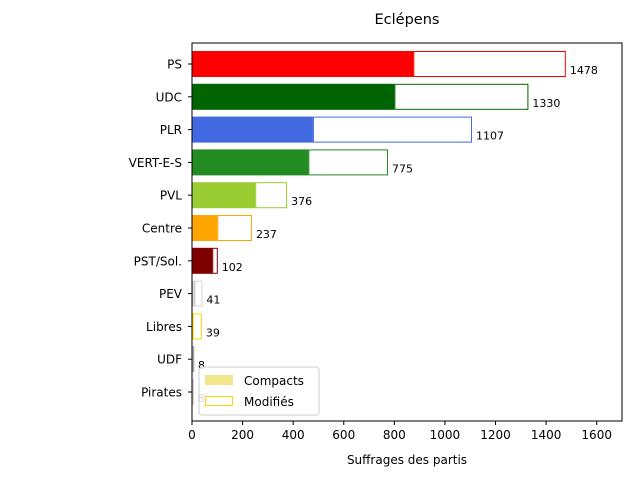 Image resolution: width=640 pixels, height=480 pixels. Describe the element at coordinates (402, 168) in the screenshot. I see `total-label-3: 775` at that location.